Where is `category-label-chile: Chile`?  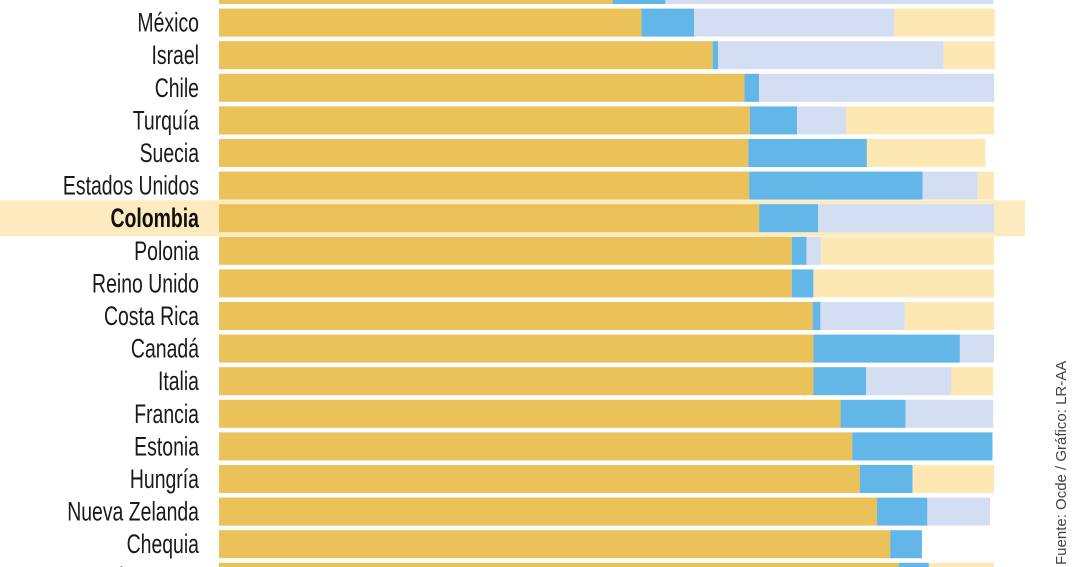 category-label-chile: Chile is located at coordinates (177, 88).